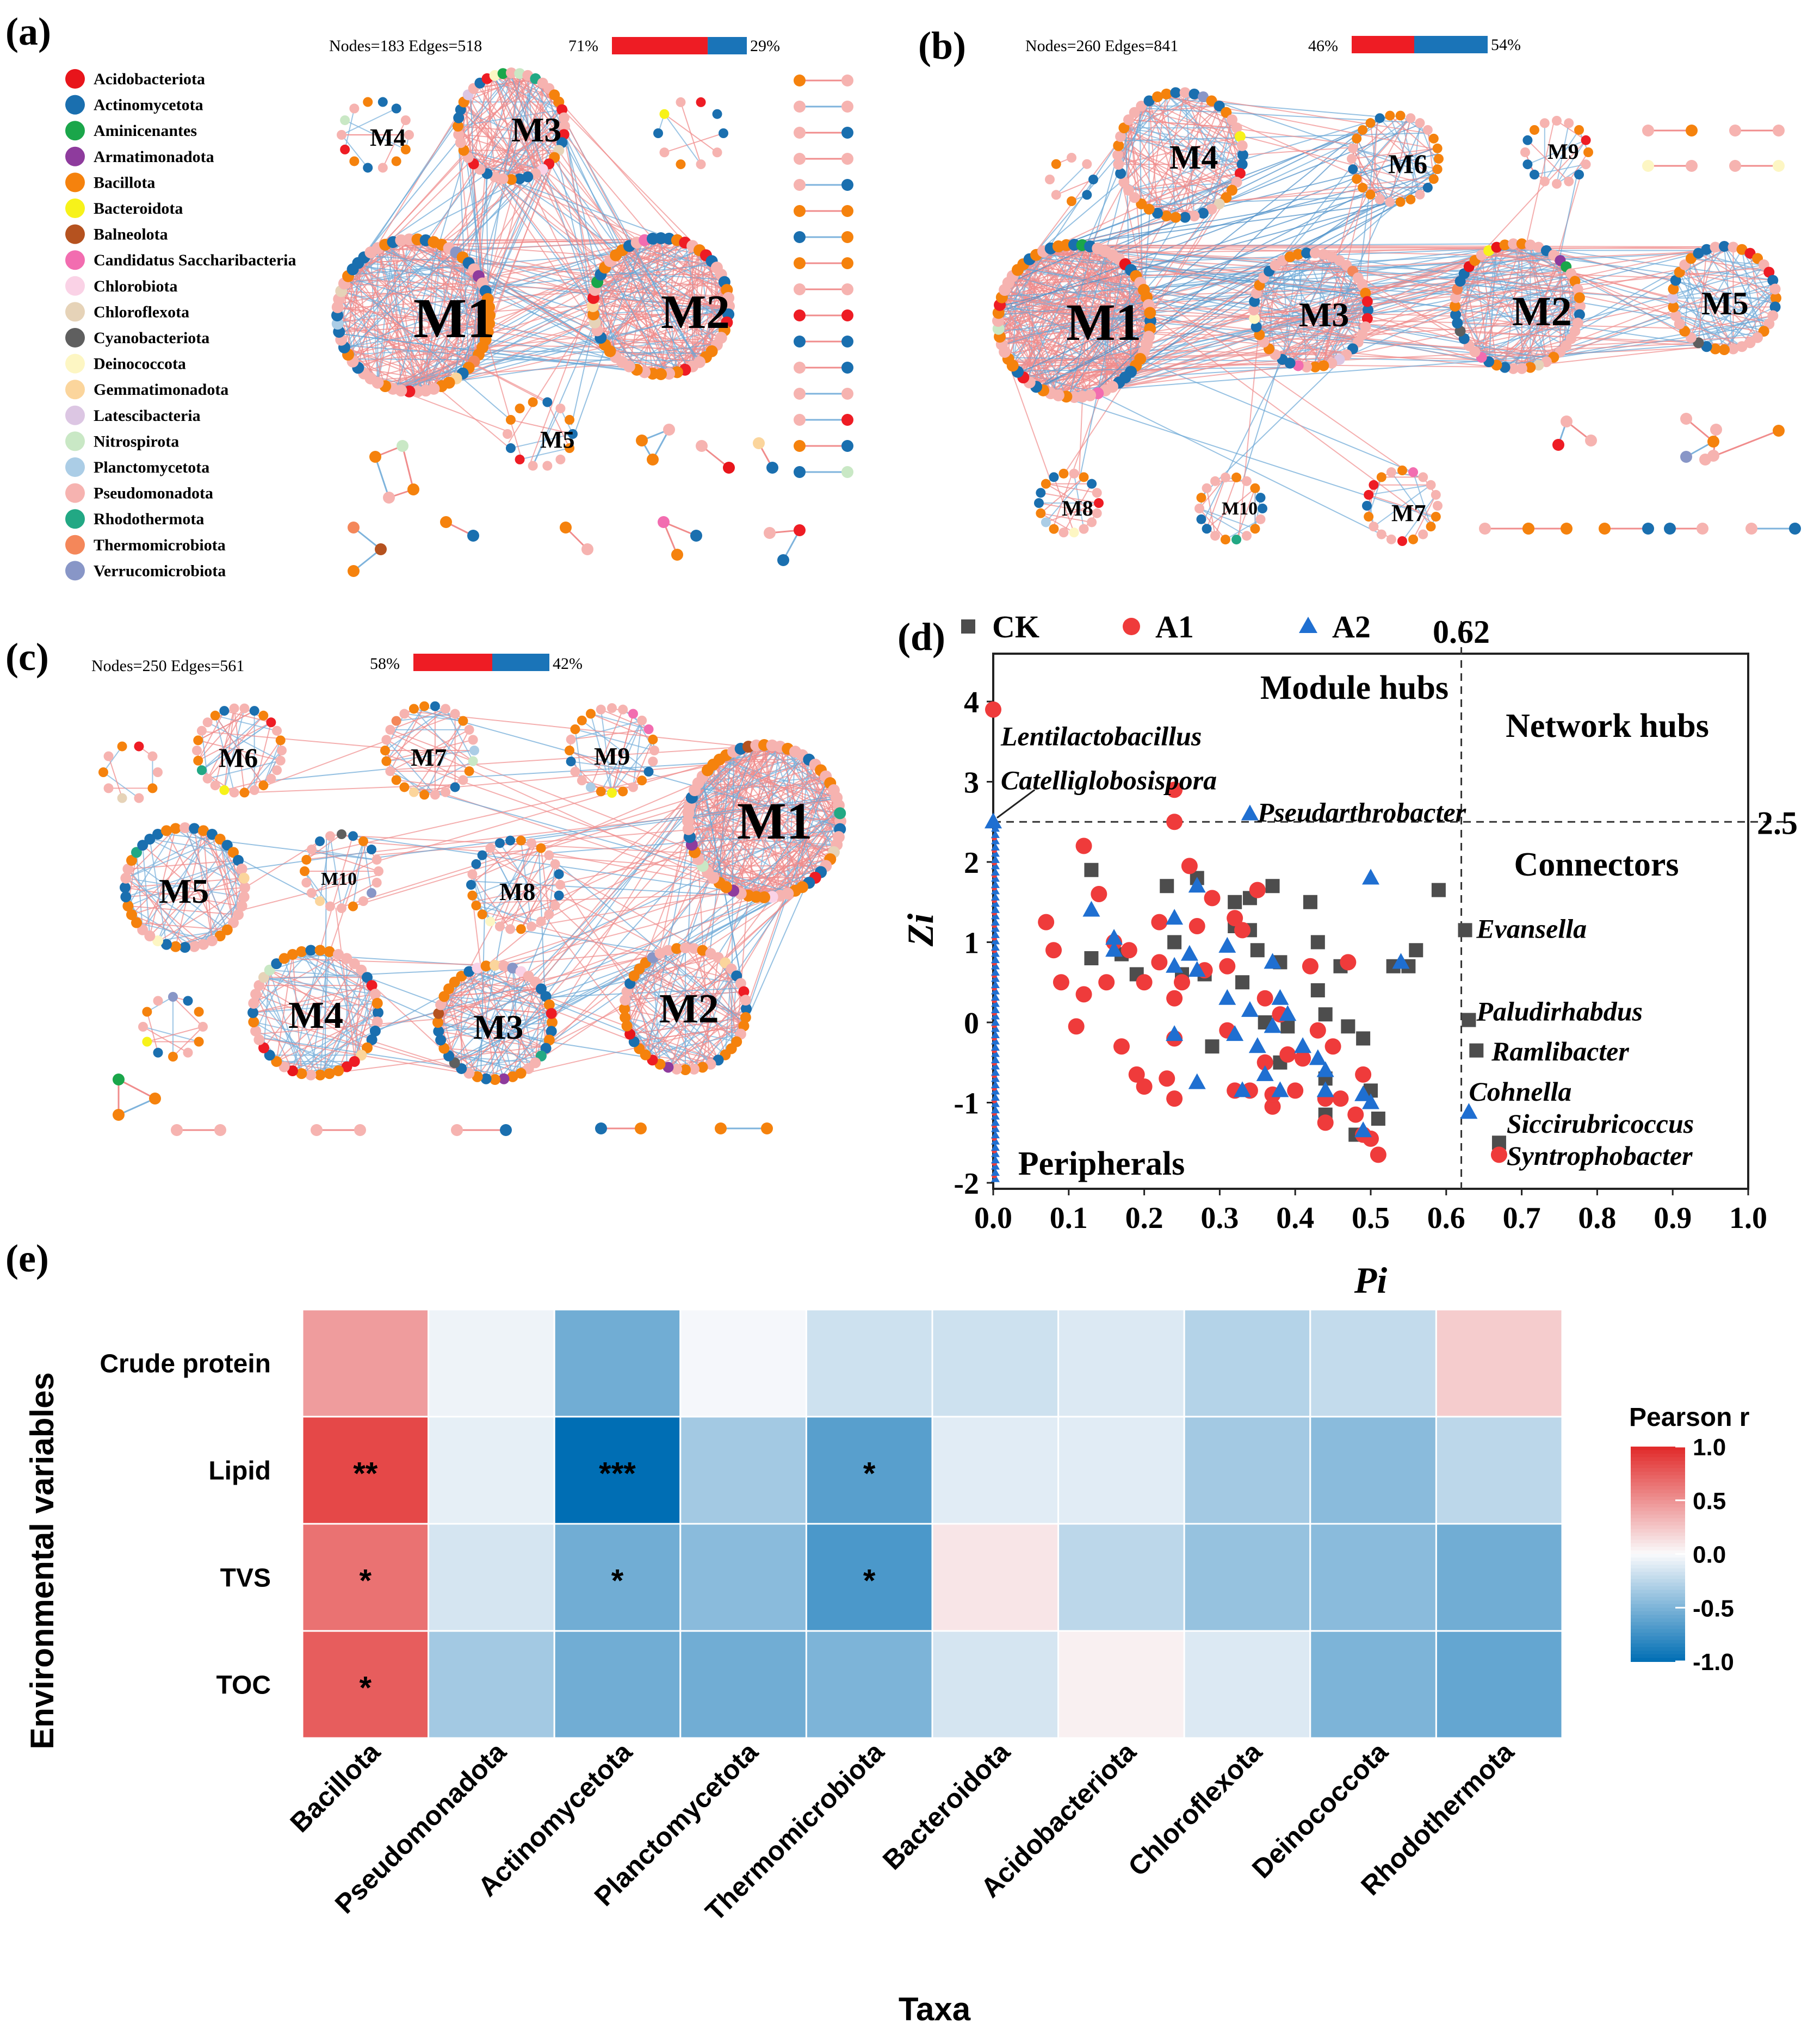 The image size is (1820, 2035). I want to click on legend-label: Nitrospirota, so click(136, 441).